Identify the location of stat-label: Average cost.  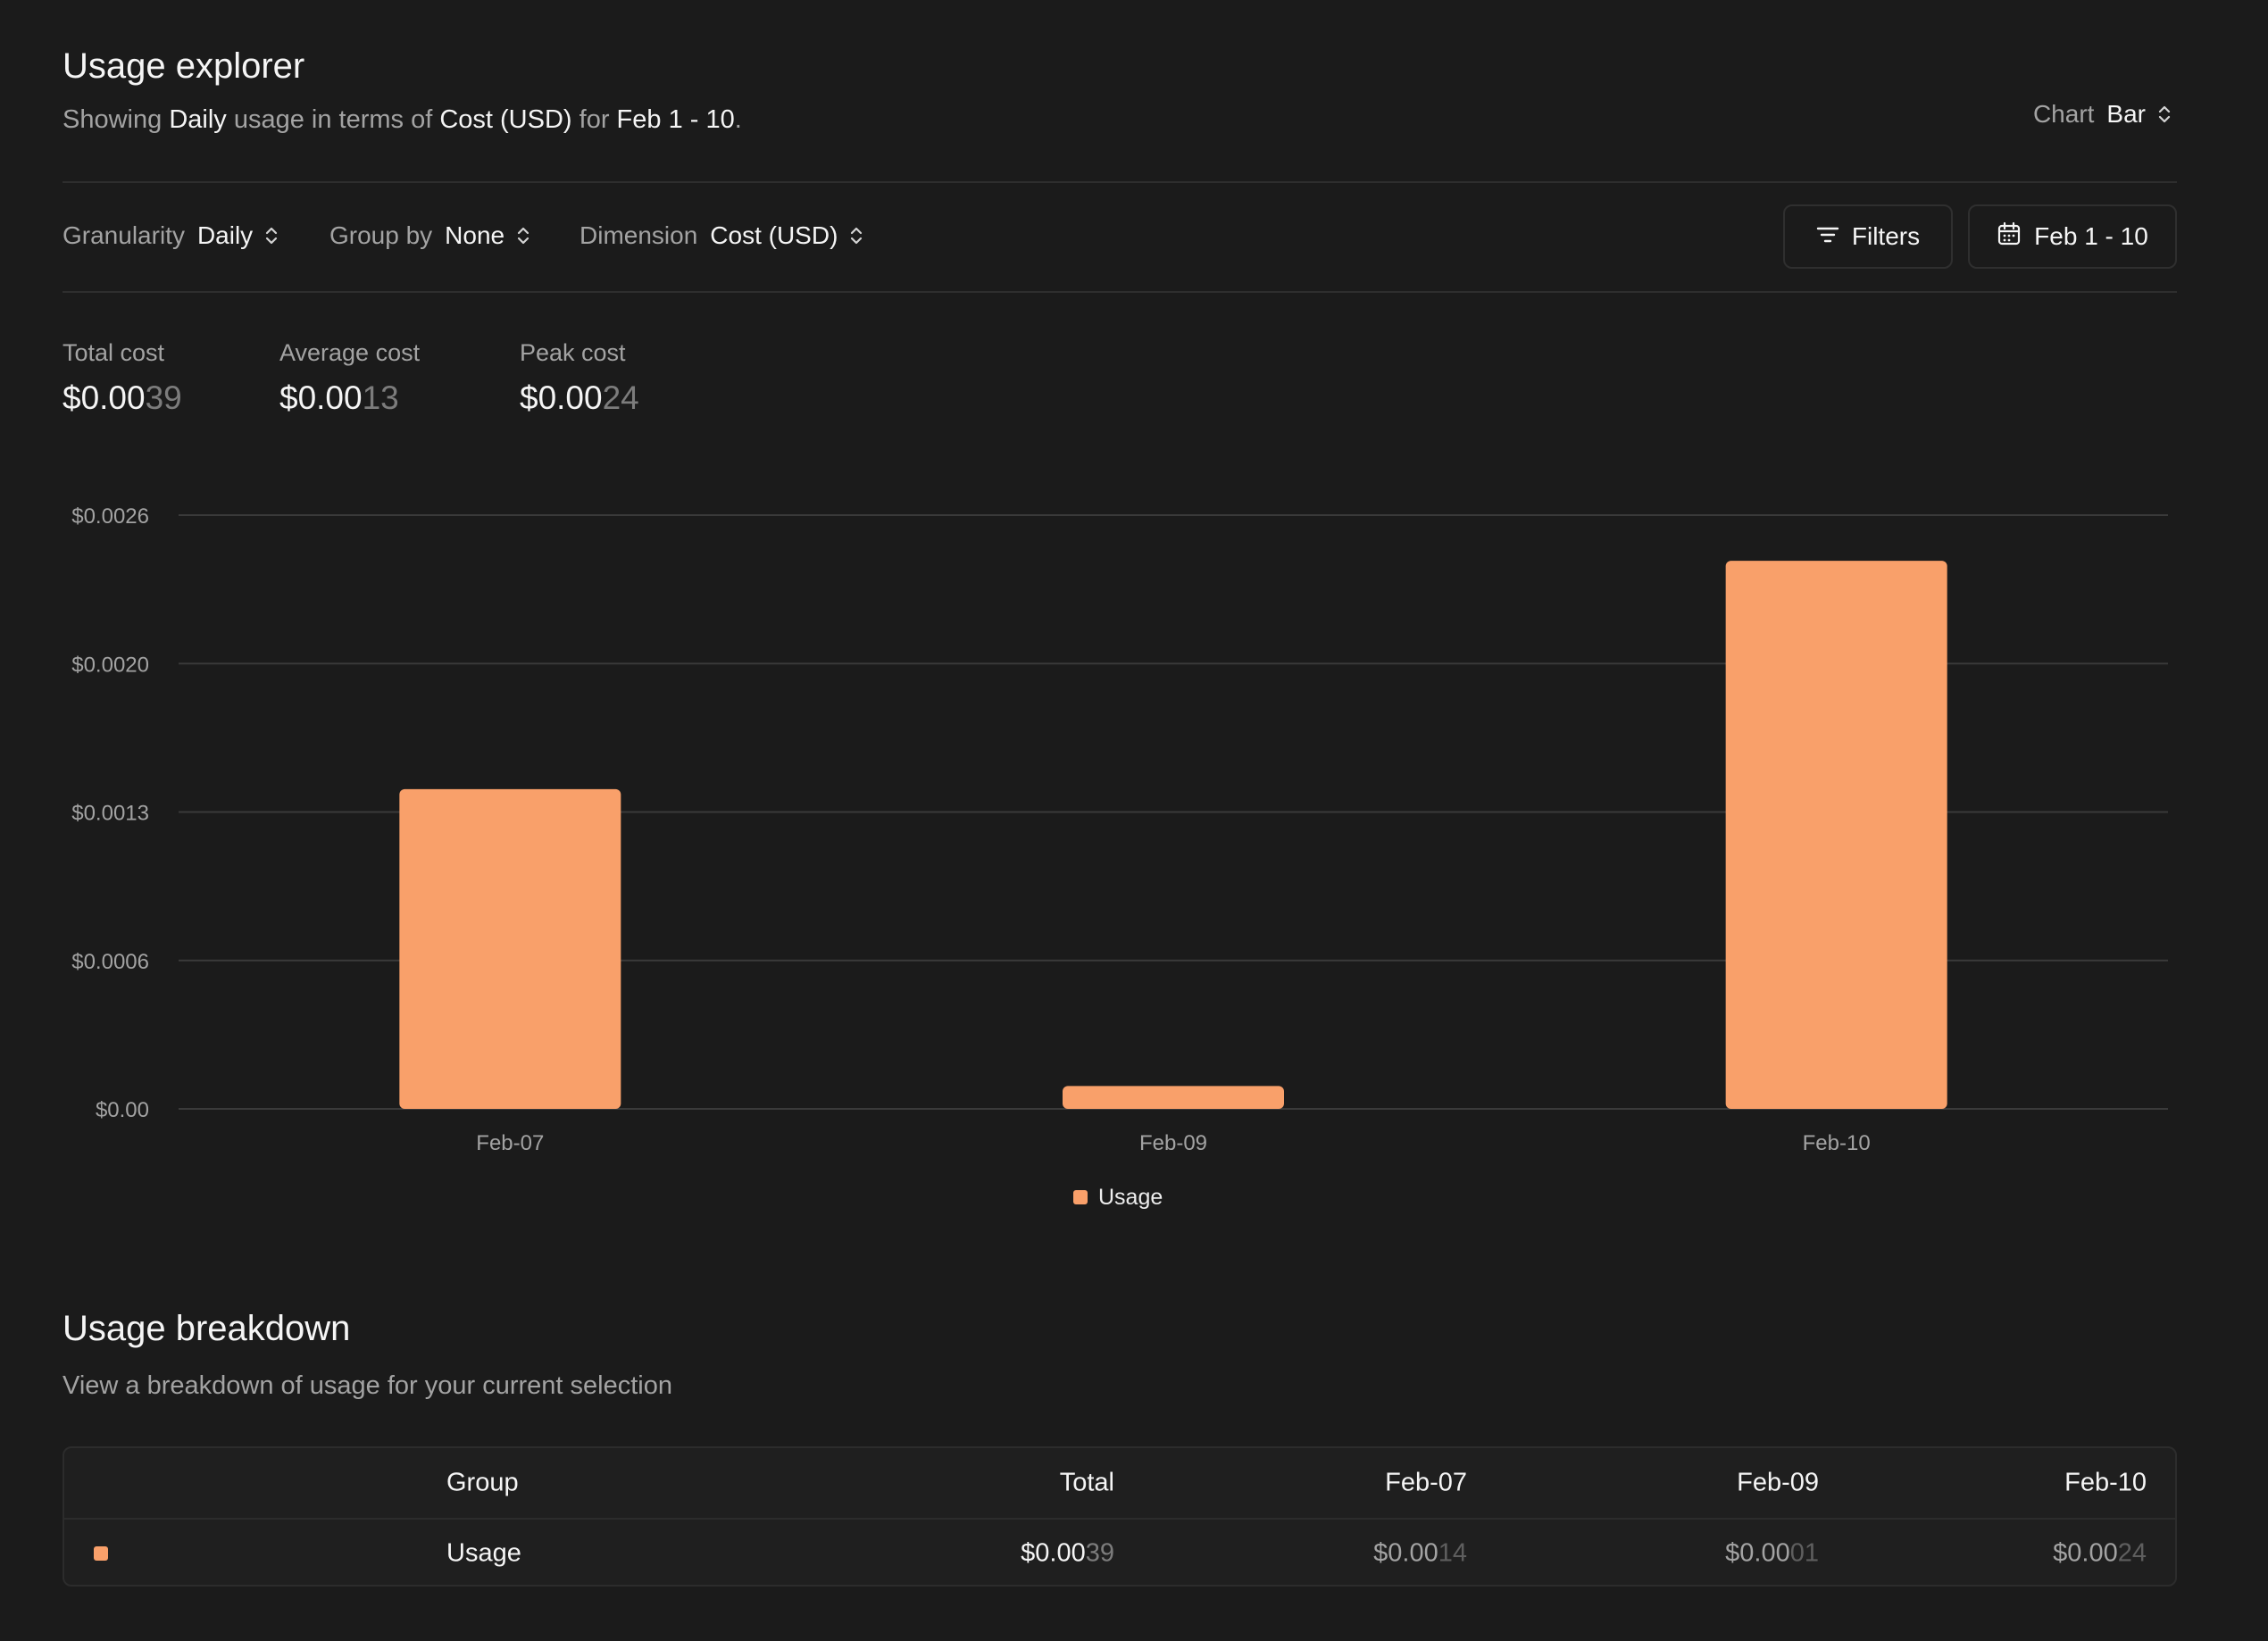
(350, 353).